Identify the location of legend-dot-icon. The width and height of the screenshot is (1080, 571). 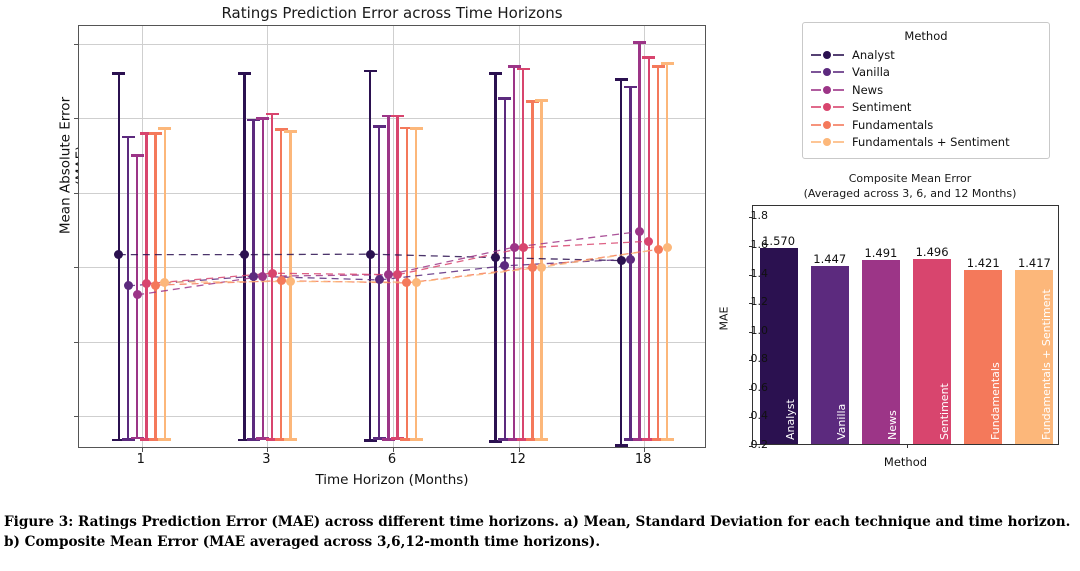
(827, 142).